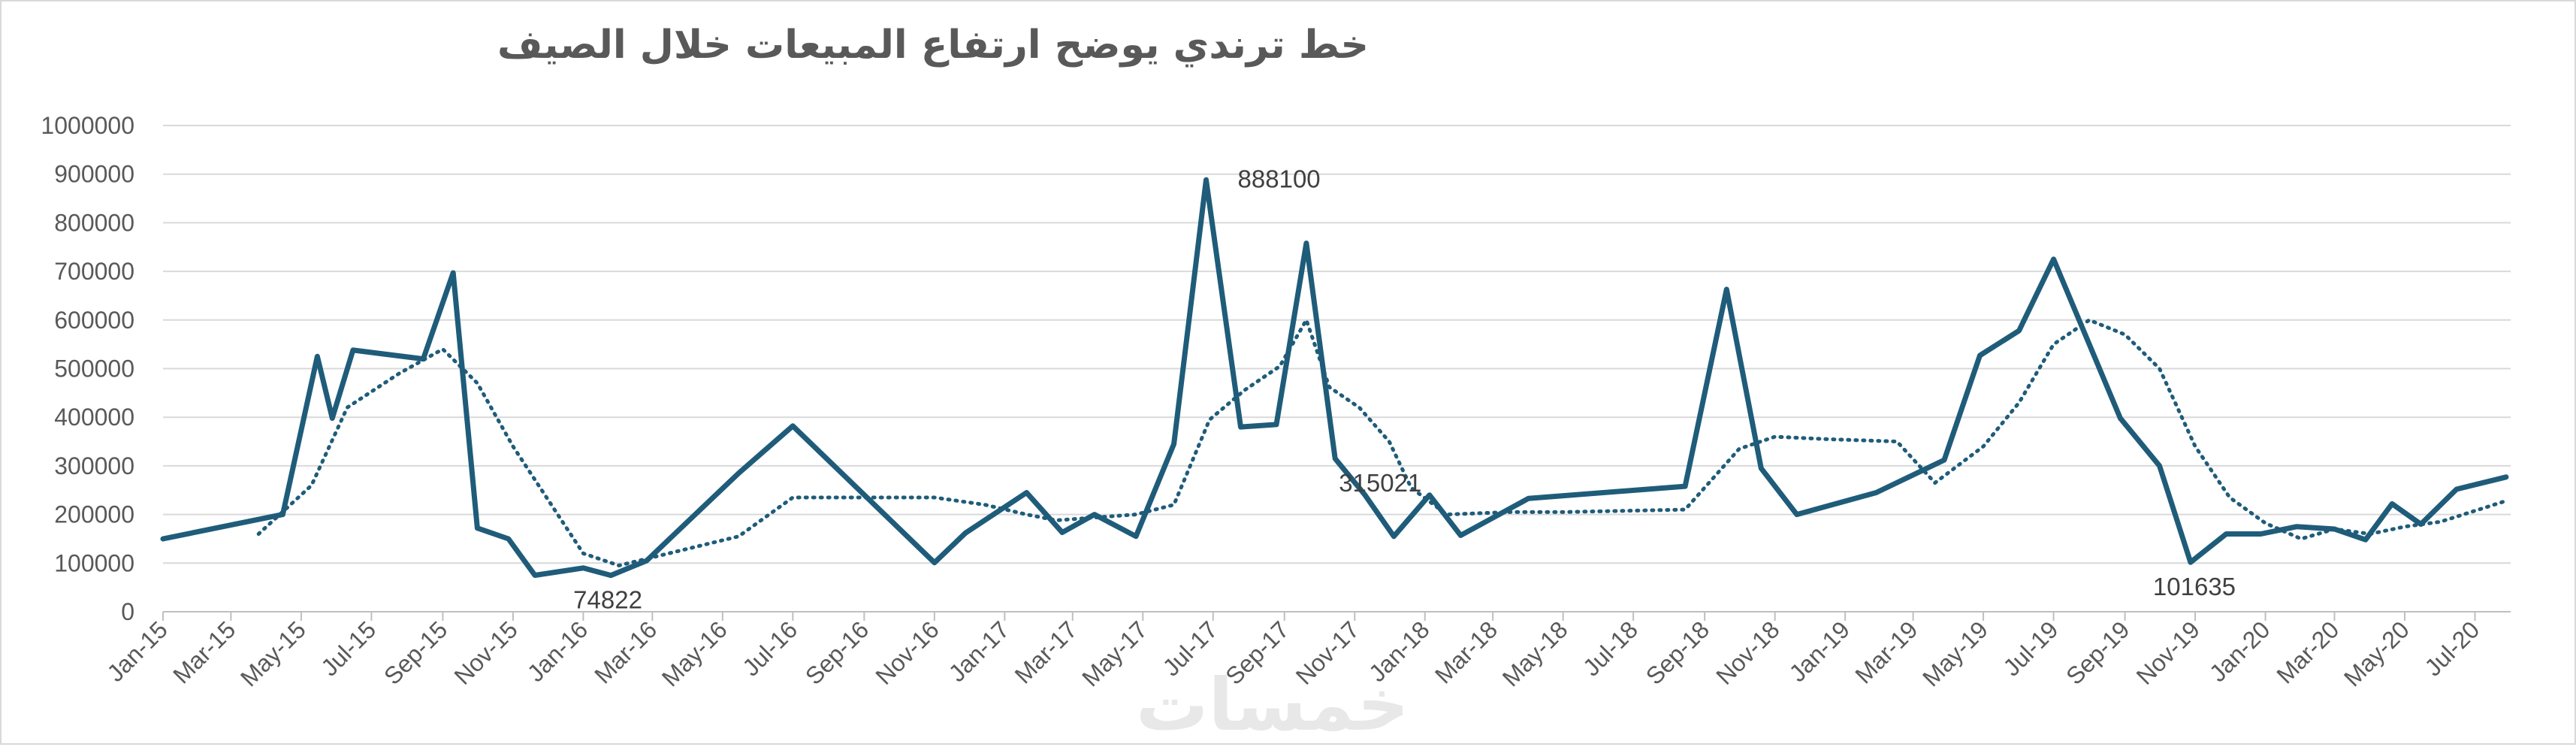 This screenshot has width=2576, height=747. I want to click on x-tick-label: Jan-18, so click(1399, 651).